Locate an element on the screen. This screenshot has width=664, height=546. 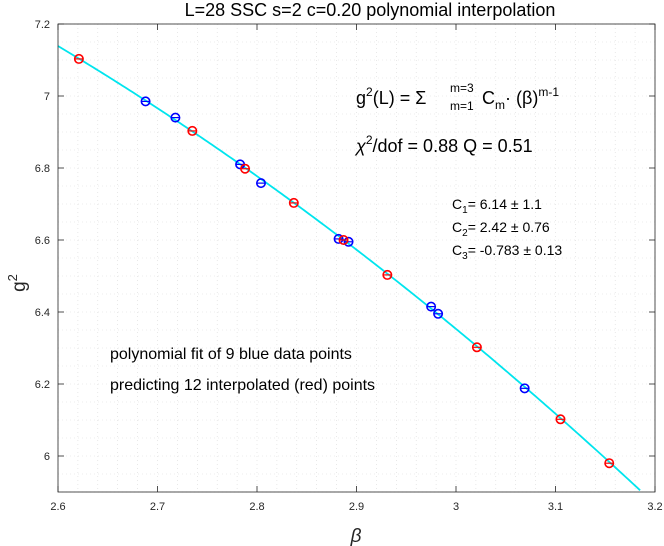
y-tick-label: 6.4 is located at coordinates (42, 313).